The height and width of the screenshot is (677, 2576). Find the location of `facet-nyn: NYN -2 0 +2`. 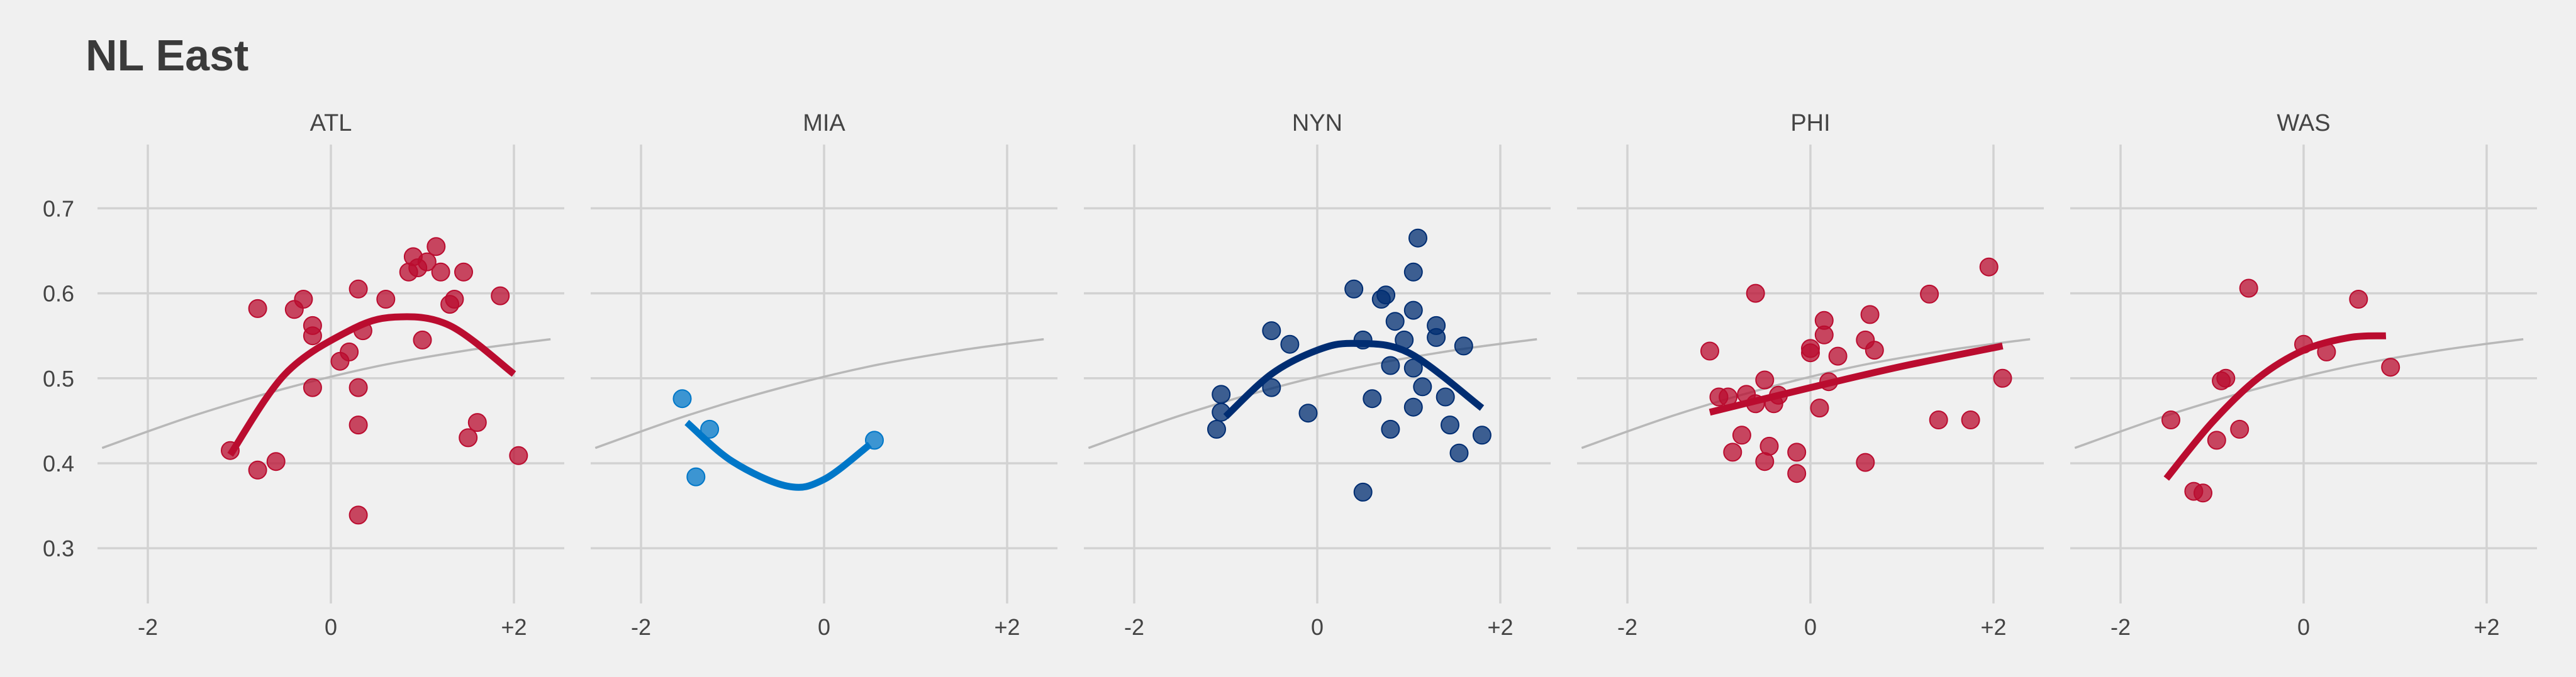

facet-nyn: NYN -2 0 +2 is located at coordinates (1317, 375).